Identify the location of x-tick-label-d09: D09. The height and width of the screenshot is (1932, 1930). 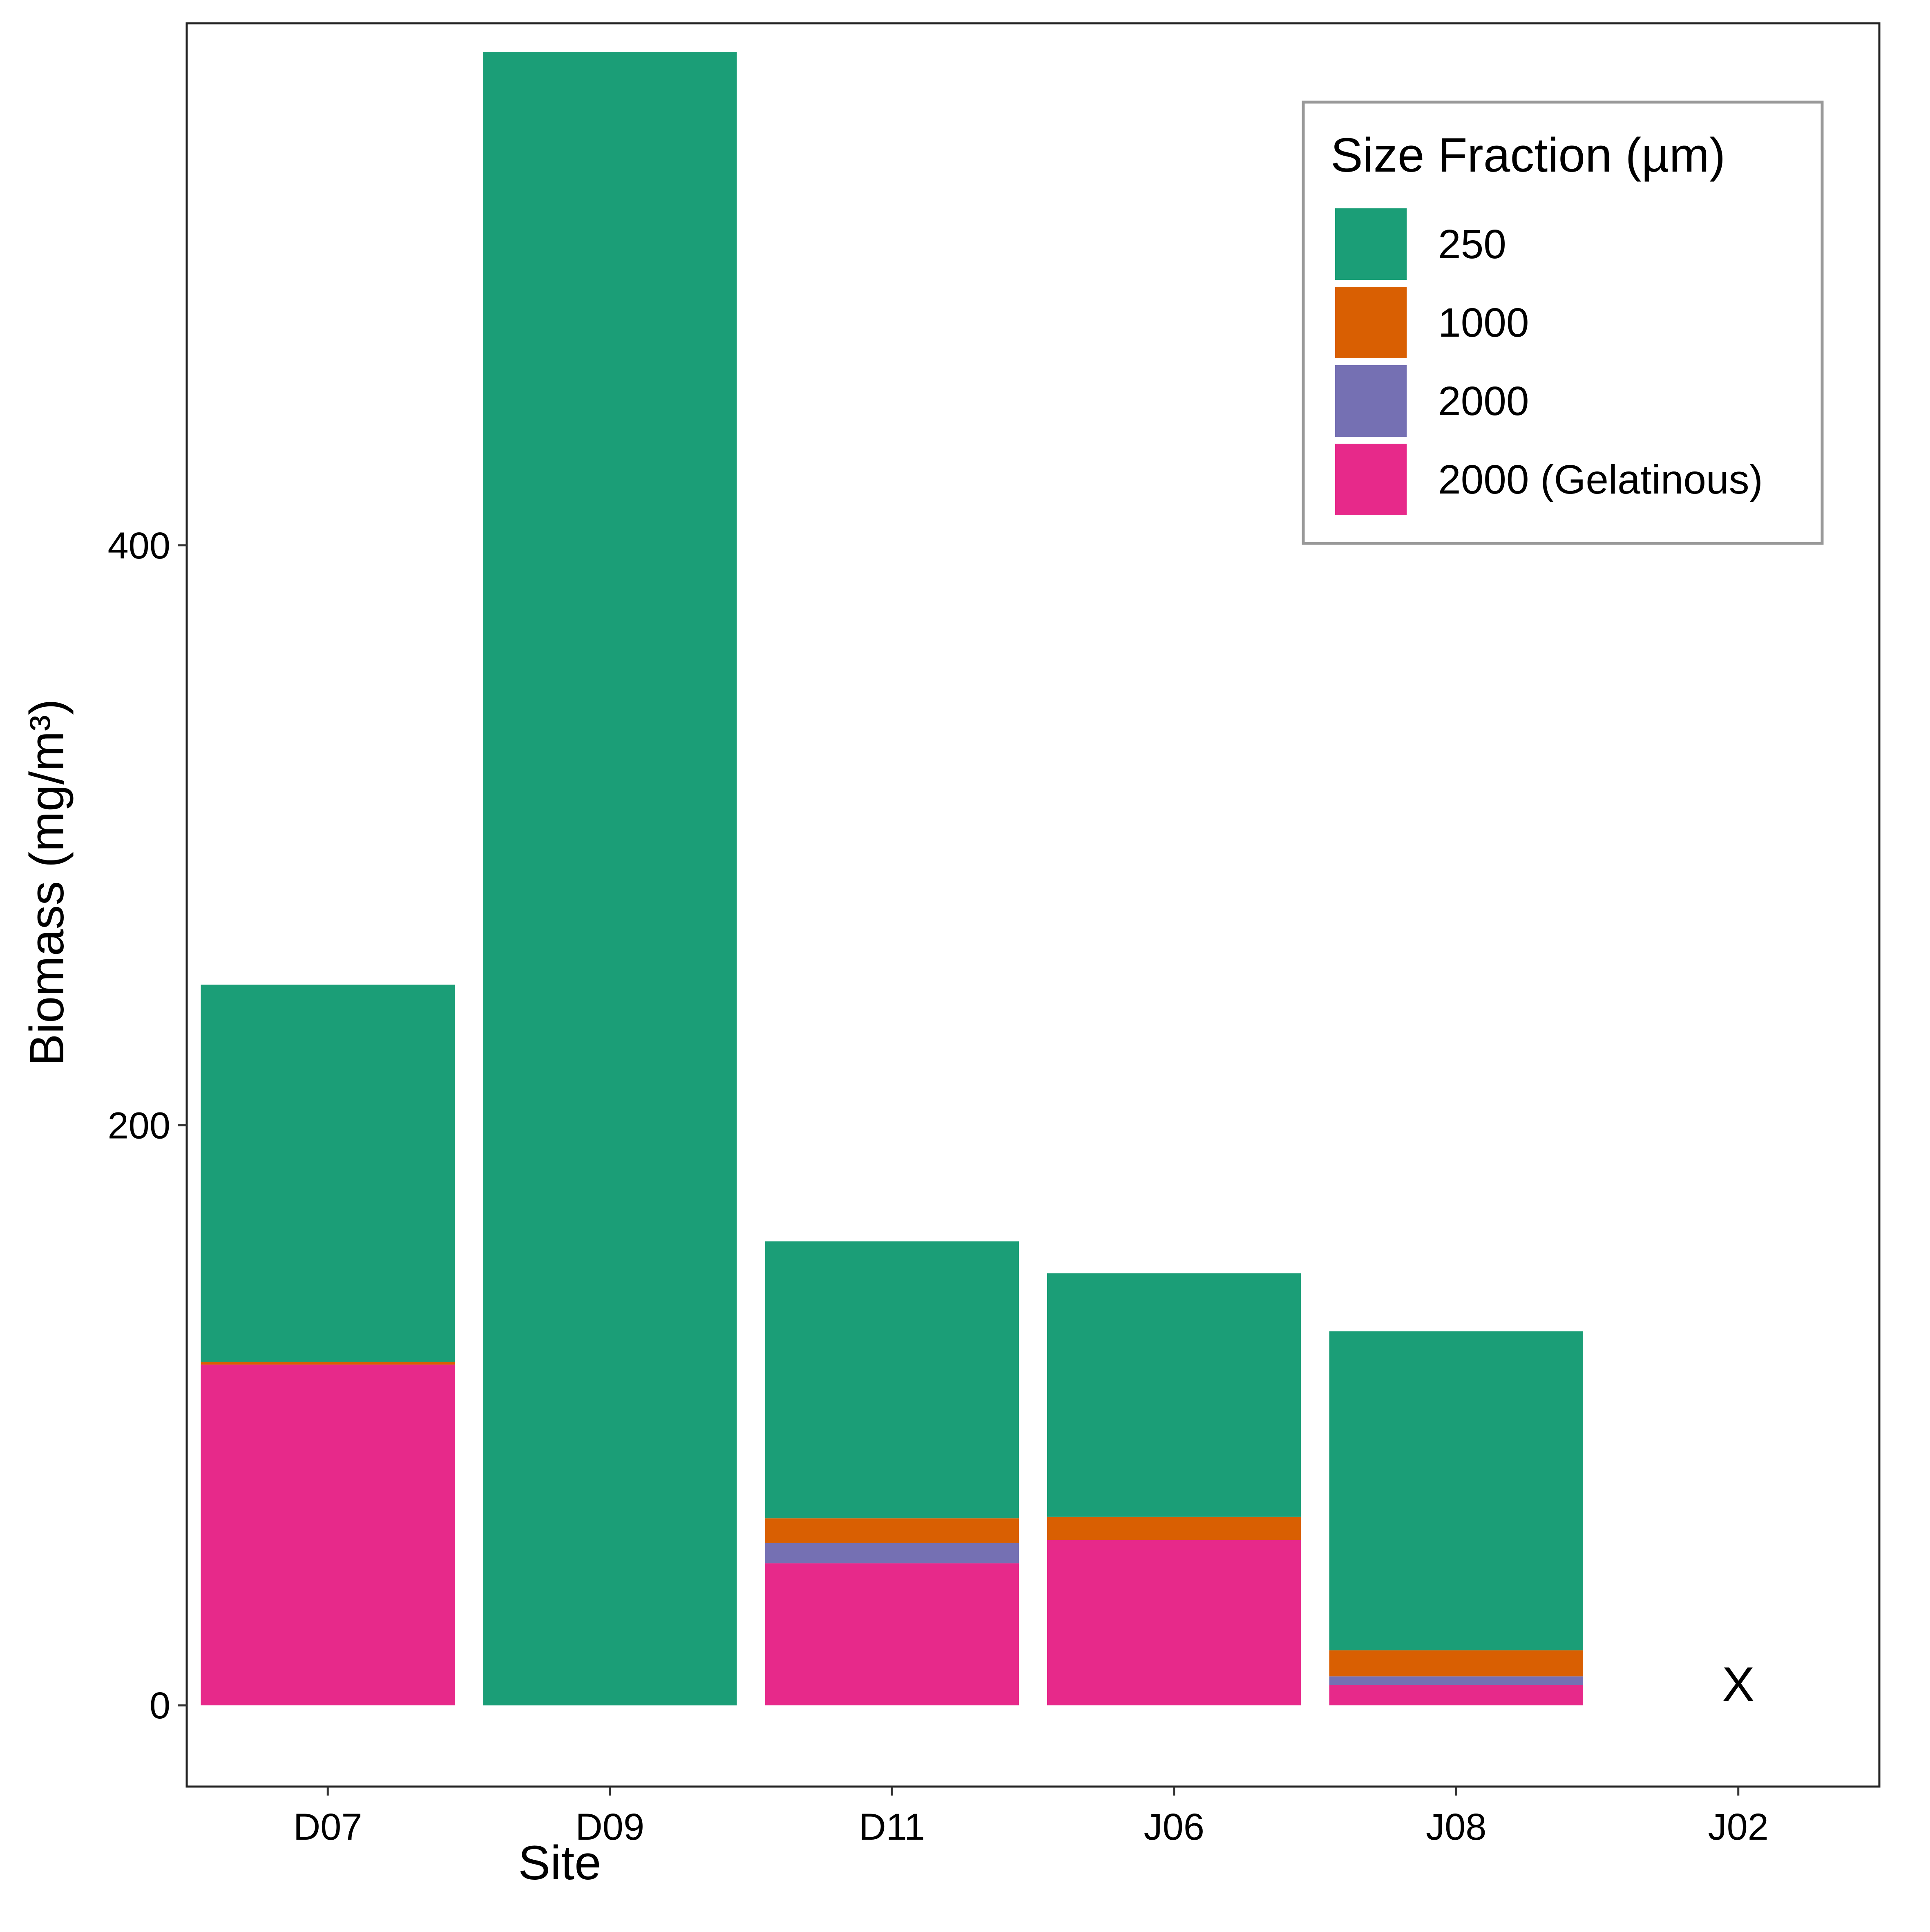
(609, 1827).